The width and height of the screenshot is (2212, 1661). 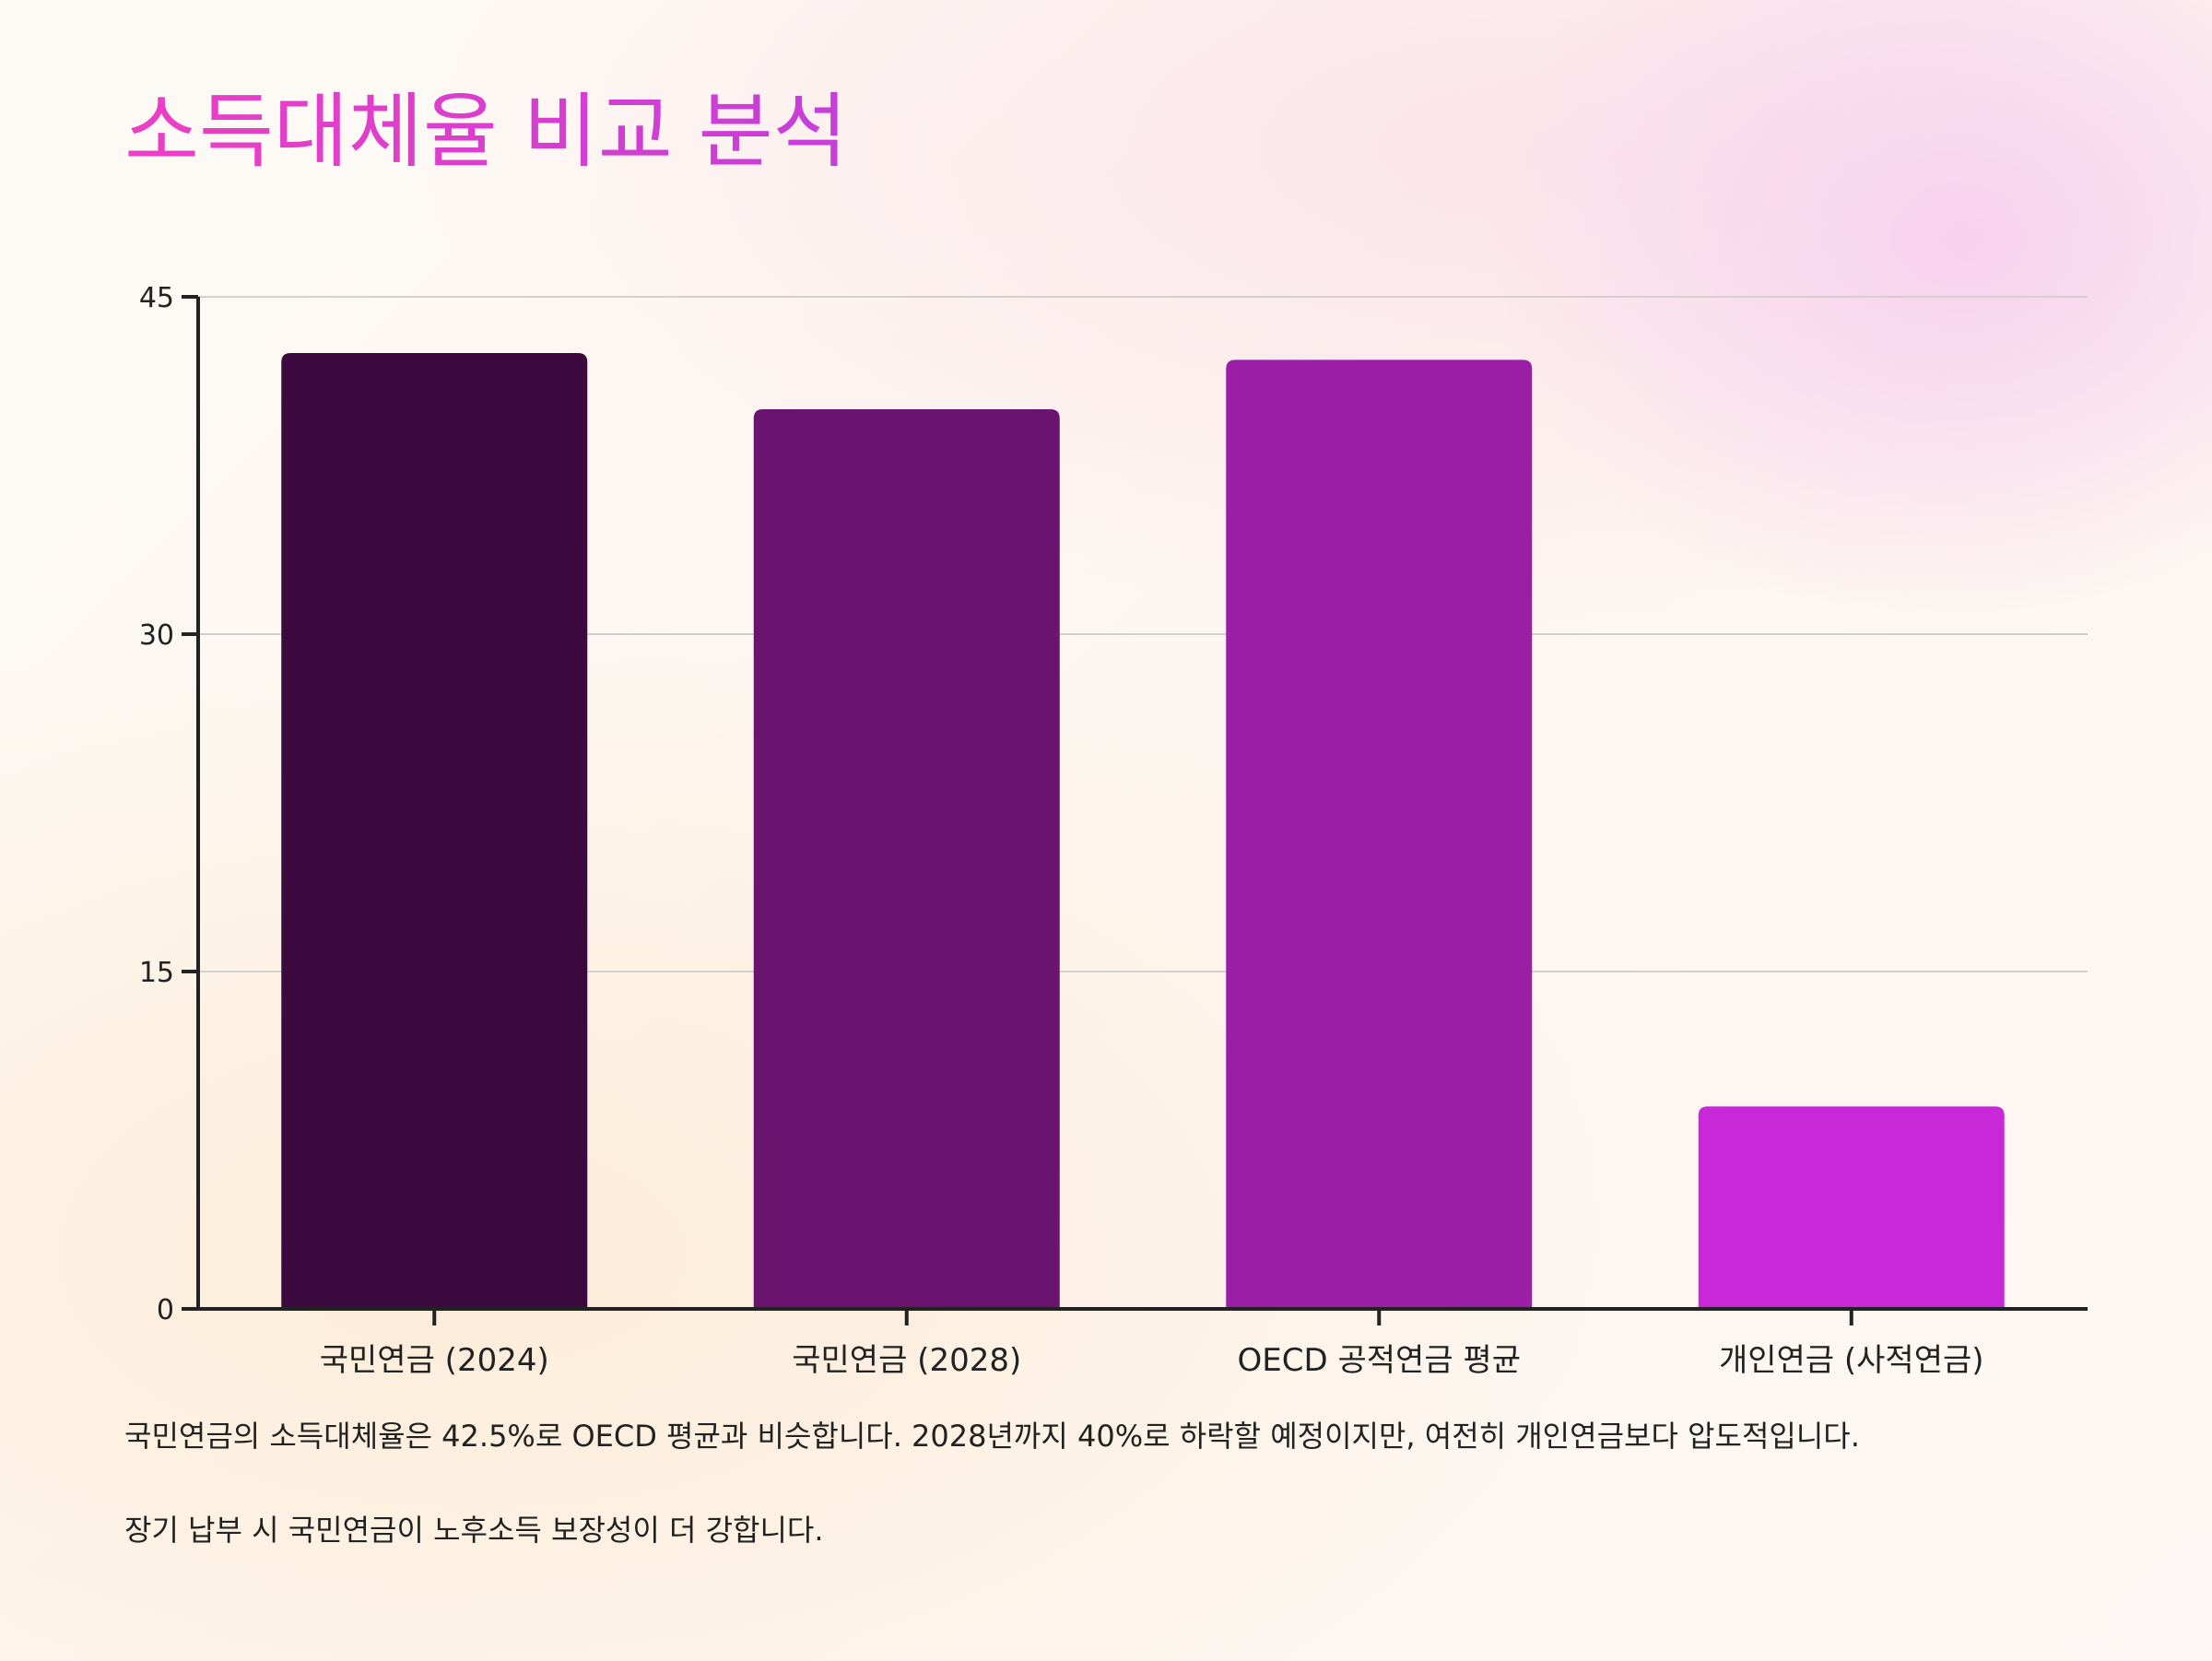 I want to click on x-tick-label: 개인연금 (사적연금), so click(x=1851, y=1360).